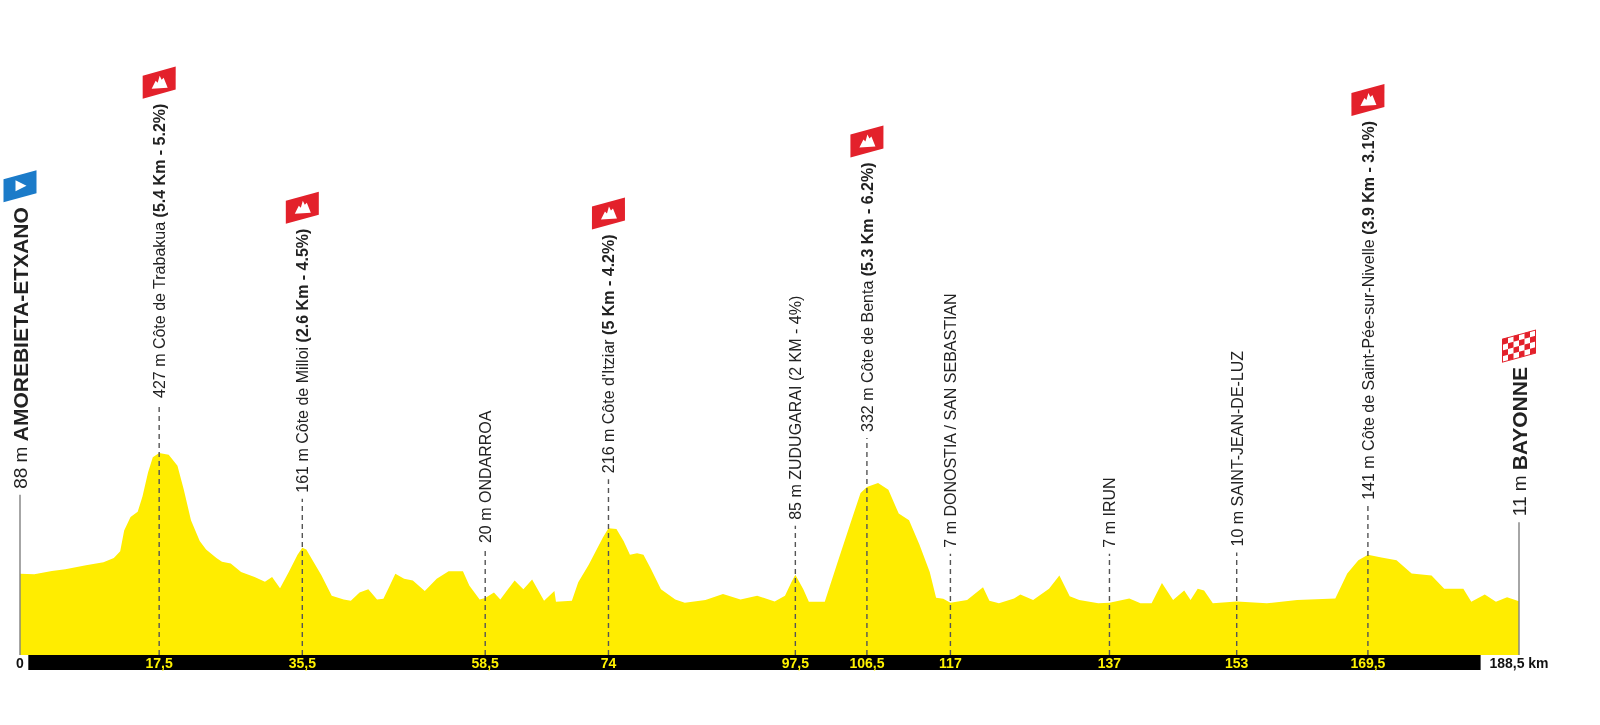 The height and width of the screenshot is (725, 1600). Describe the element at coordinates (159, 662) in the screenshot. I see `x-tick-label: 17,5` at that location.